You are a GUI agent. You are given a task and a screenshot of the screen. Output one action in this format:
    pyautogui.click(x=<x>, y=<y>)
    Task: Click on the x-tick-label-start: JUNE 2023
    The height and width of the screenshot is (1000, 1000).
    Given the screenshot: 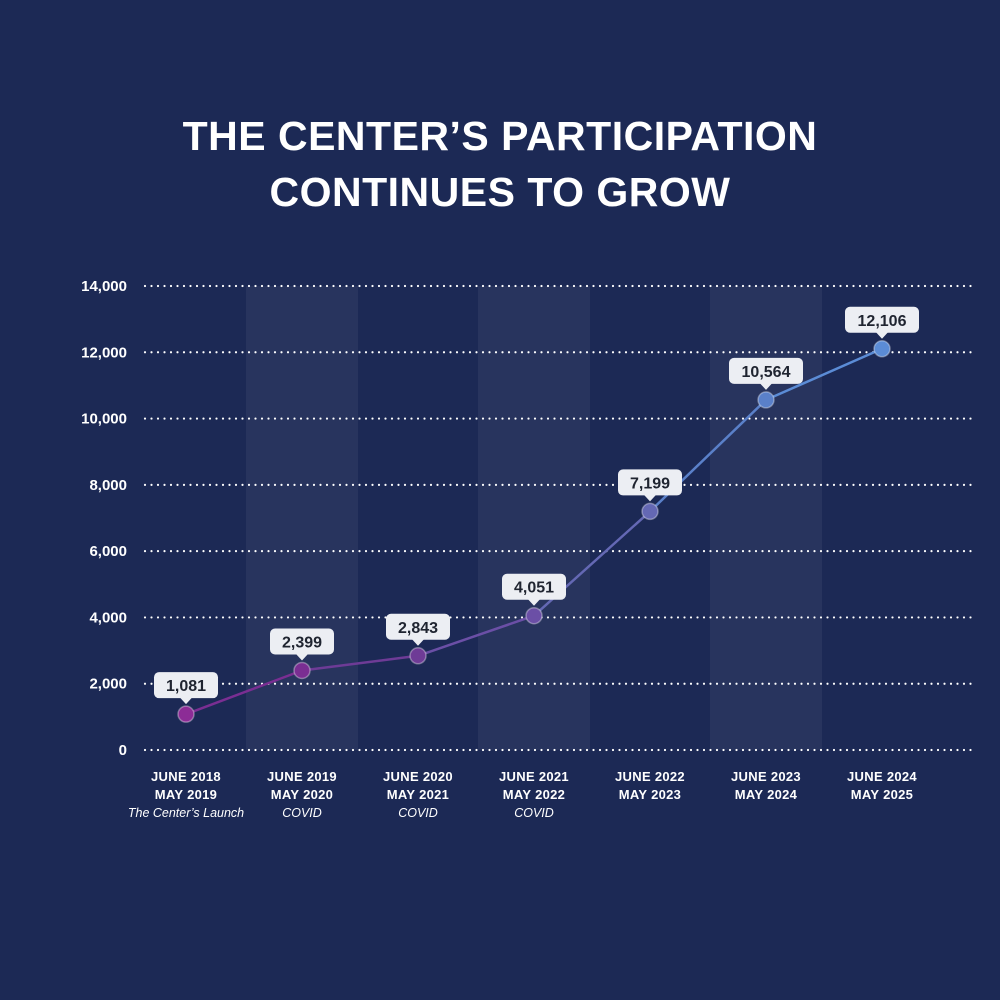 What is the action you would take?
    pyautogui.click(x=766, y=776)
    